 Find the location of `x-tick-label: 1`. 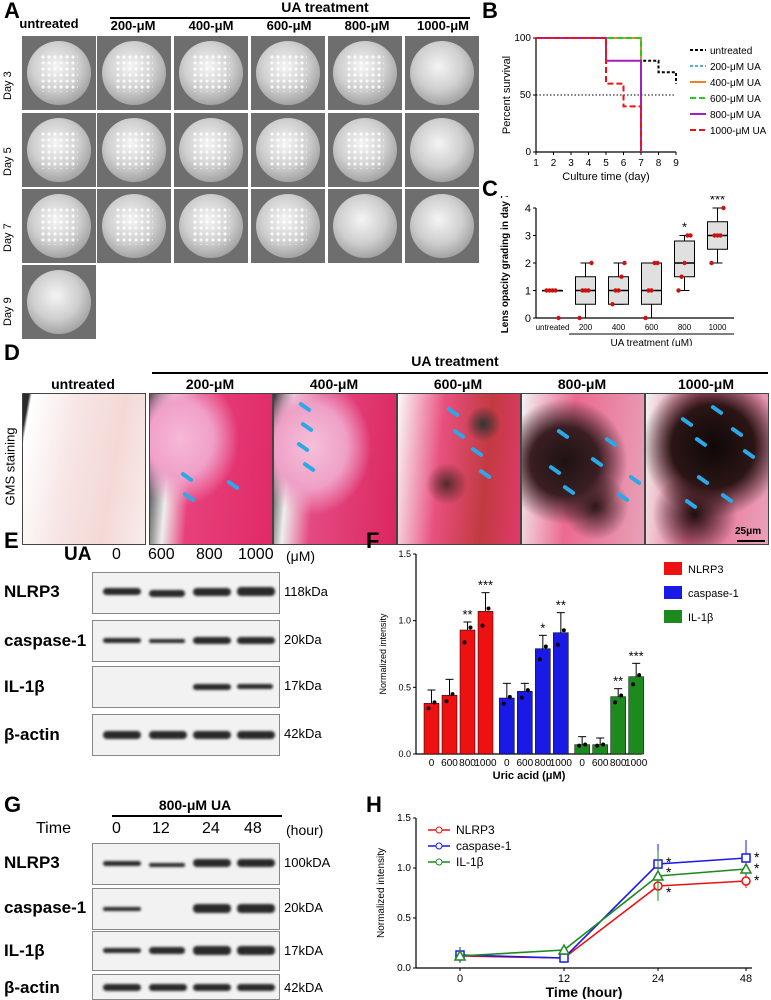

x-tick-label: 1 is located at coordinates (536, 163).